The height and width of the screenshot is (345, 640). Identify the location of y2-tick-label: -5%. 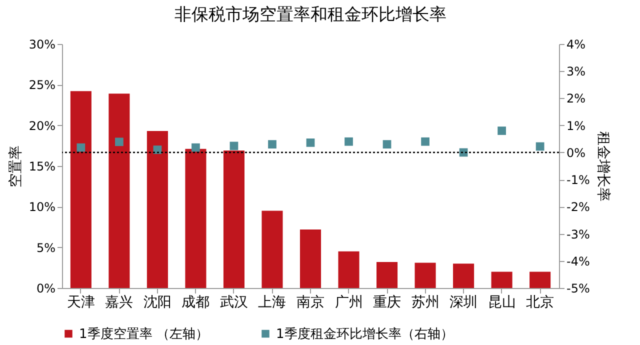
(578, 289).